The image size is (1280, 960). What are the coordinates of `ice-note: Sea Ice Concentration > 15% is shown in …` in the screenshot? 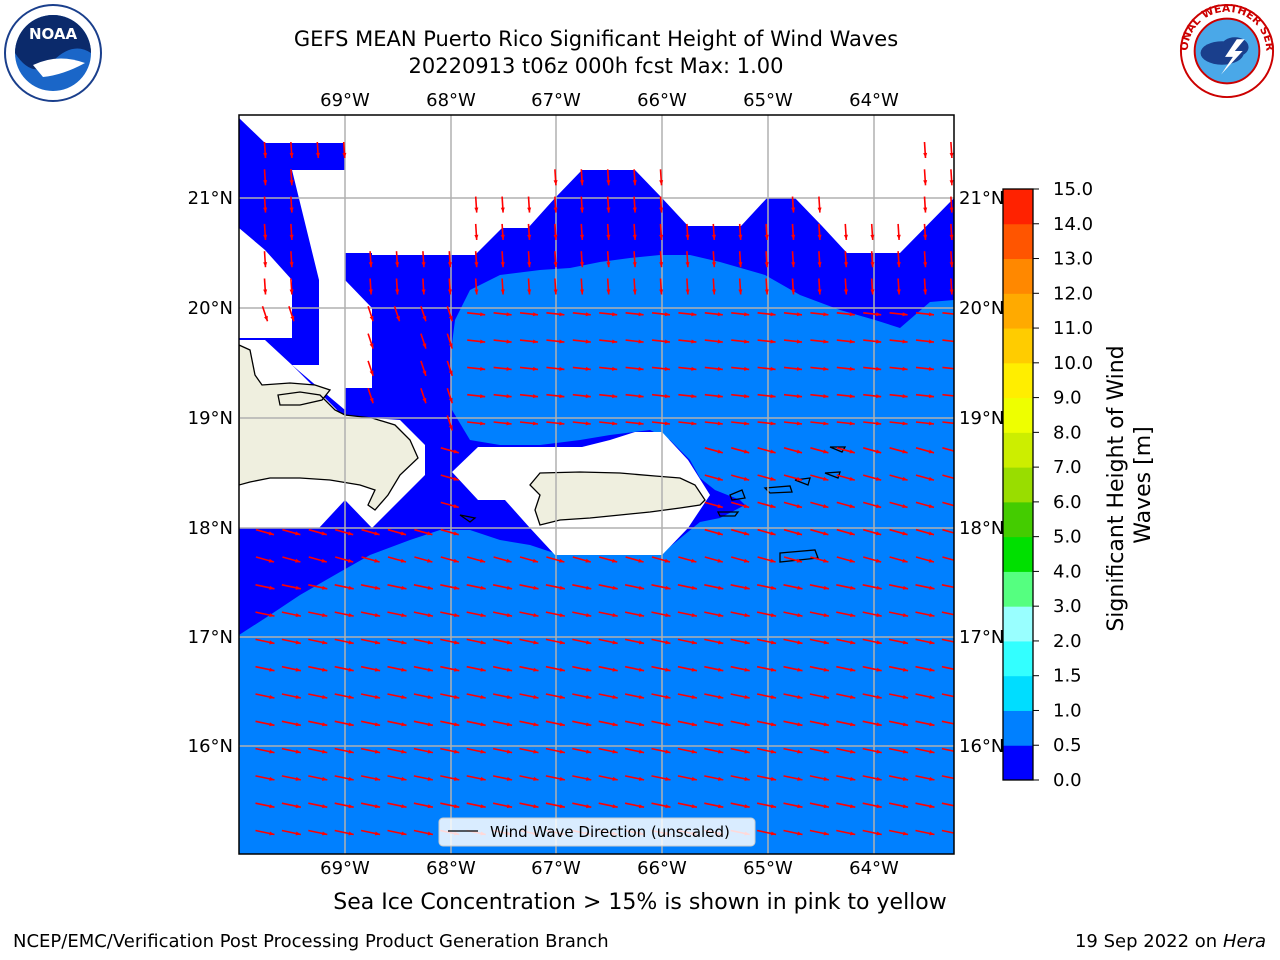 It's located at (640, 902).